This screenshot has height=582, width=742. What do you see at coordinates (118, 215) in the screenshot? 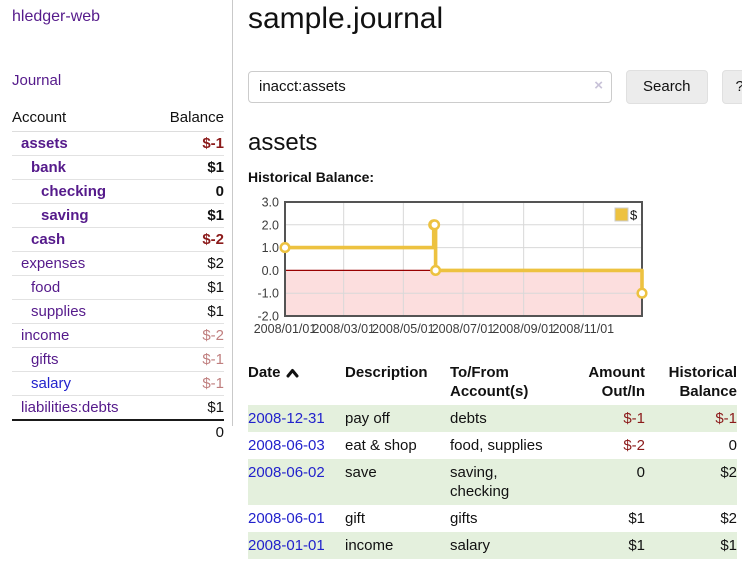
I see `account-row: saving $1` at bounding box center [118, 215].